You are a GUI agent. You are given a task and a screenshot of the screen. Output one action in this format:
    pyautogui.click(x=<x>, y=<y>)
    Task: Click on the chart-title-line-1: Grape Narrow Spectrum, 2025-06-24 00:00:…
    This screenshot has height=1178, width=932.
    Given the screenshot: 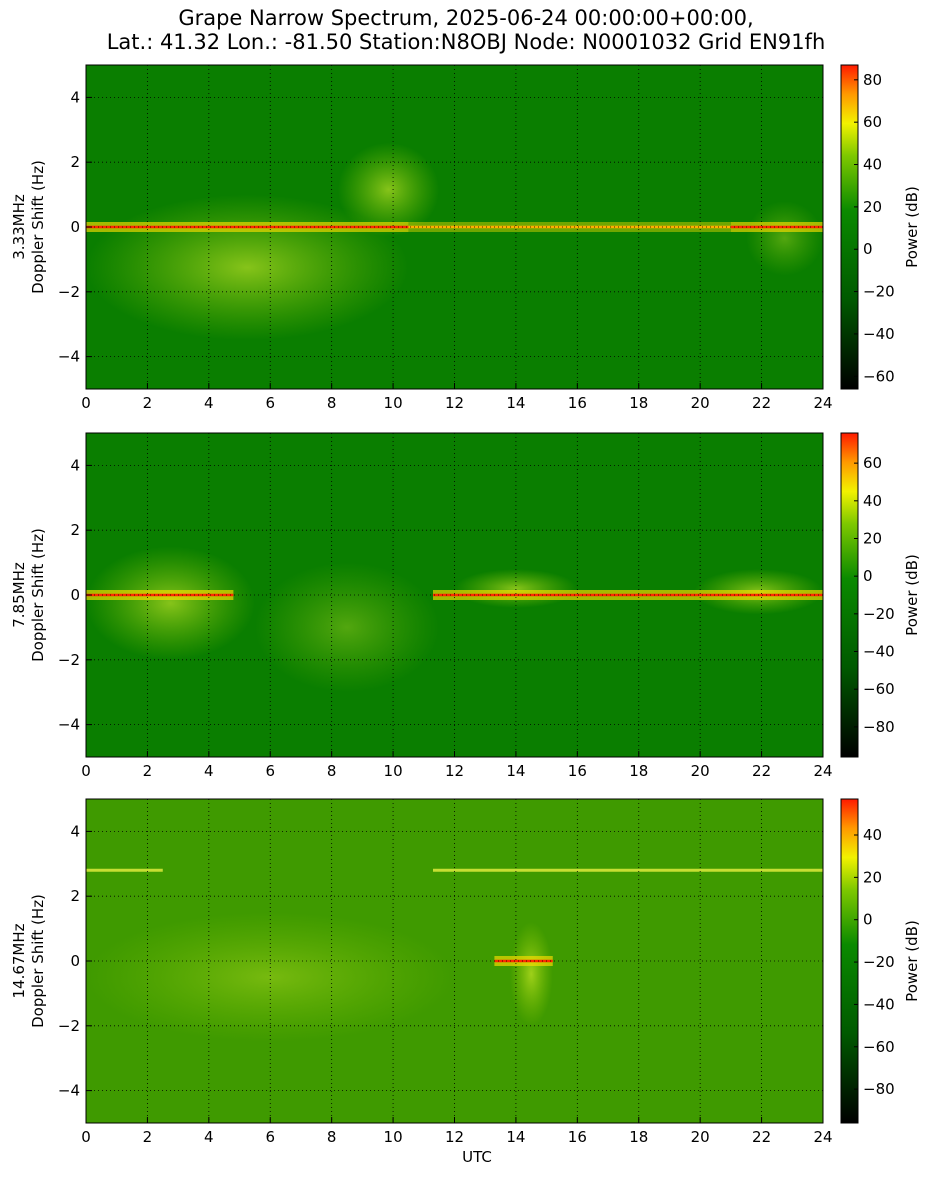 What is the action you would take?
    pyautogui.click(x=466, y=18)
    